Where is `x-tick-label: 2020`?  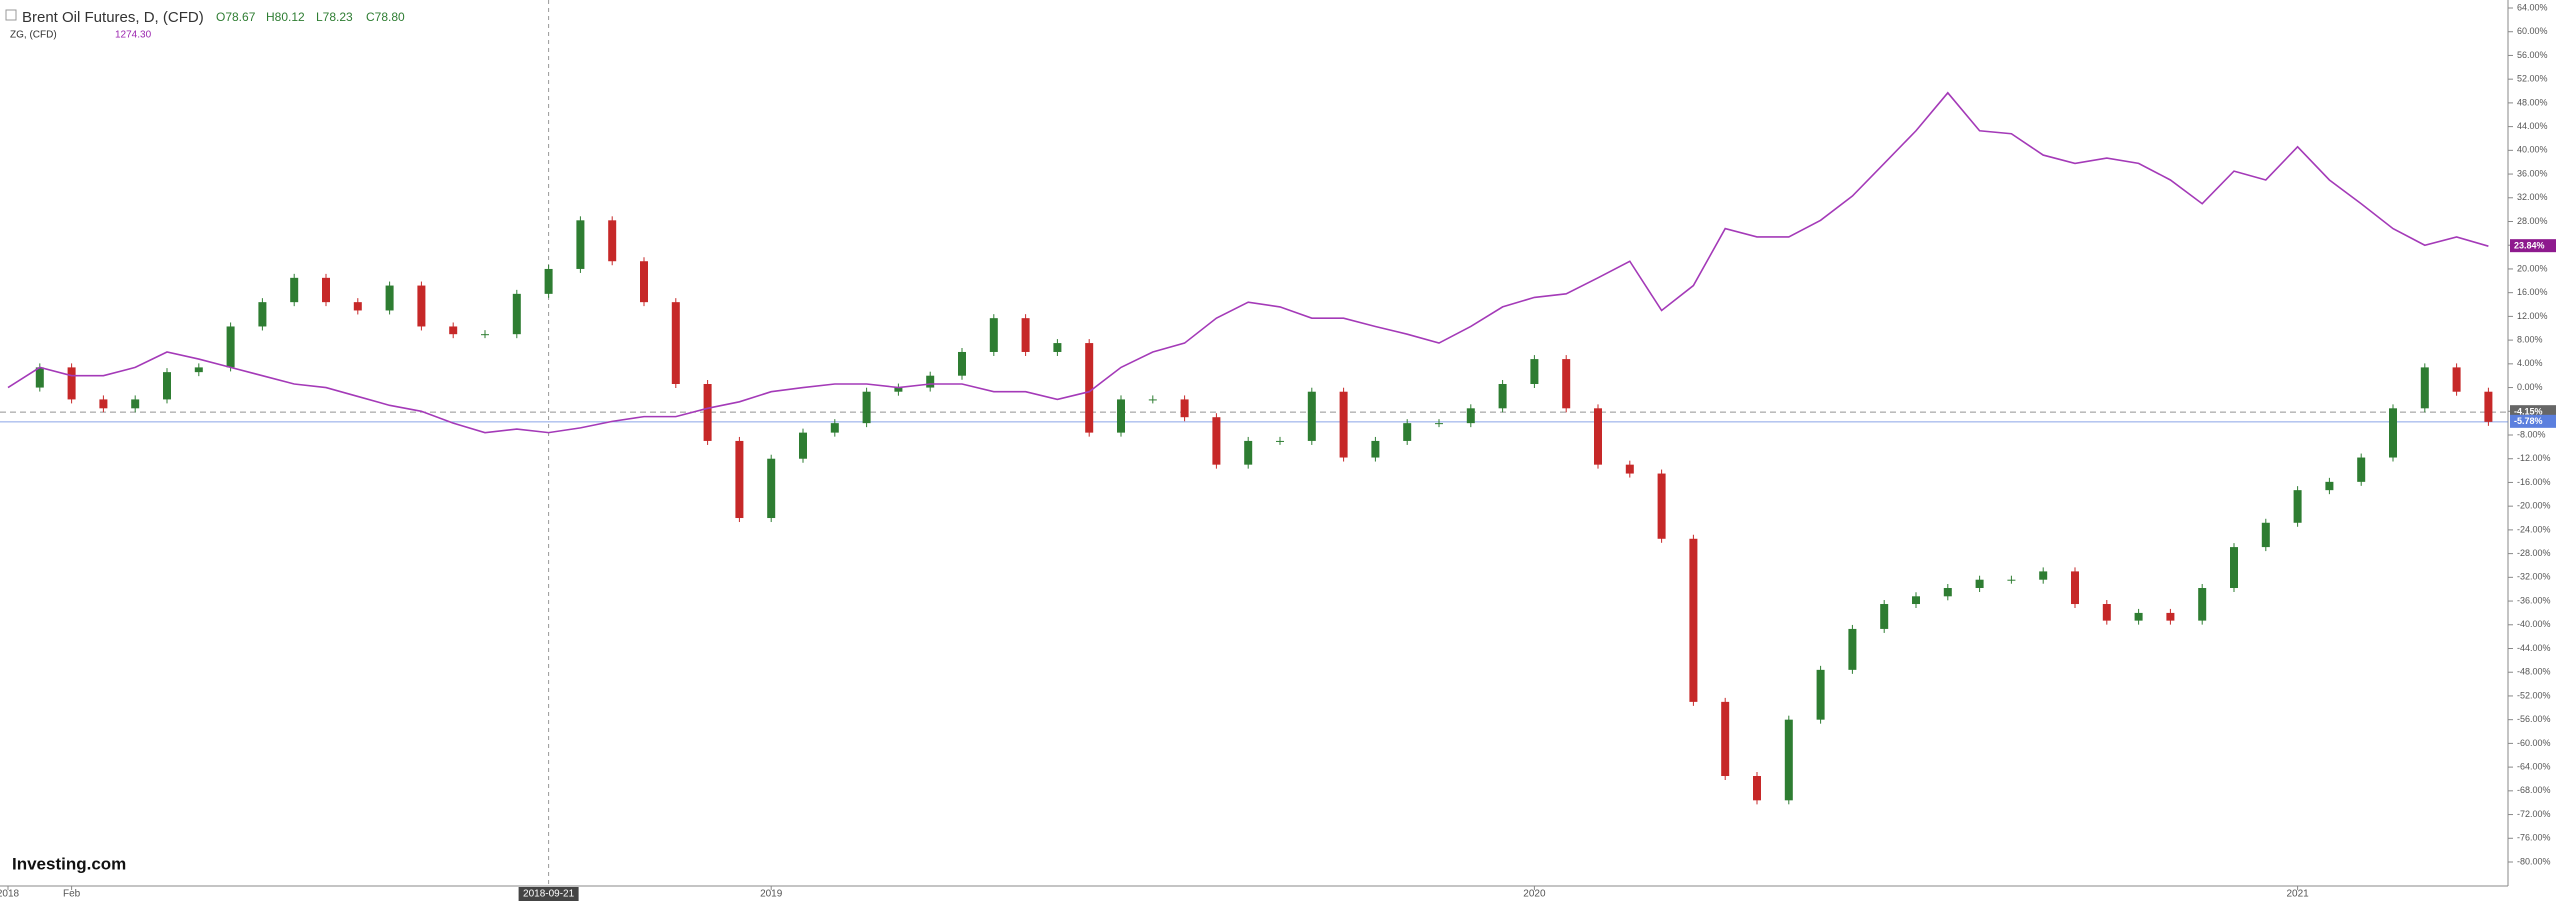 x-tick-label: 2020 is located at coordinates (1534, 894).